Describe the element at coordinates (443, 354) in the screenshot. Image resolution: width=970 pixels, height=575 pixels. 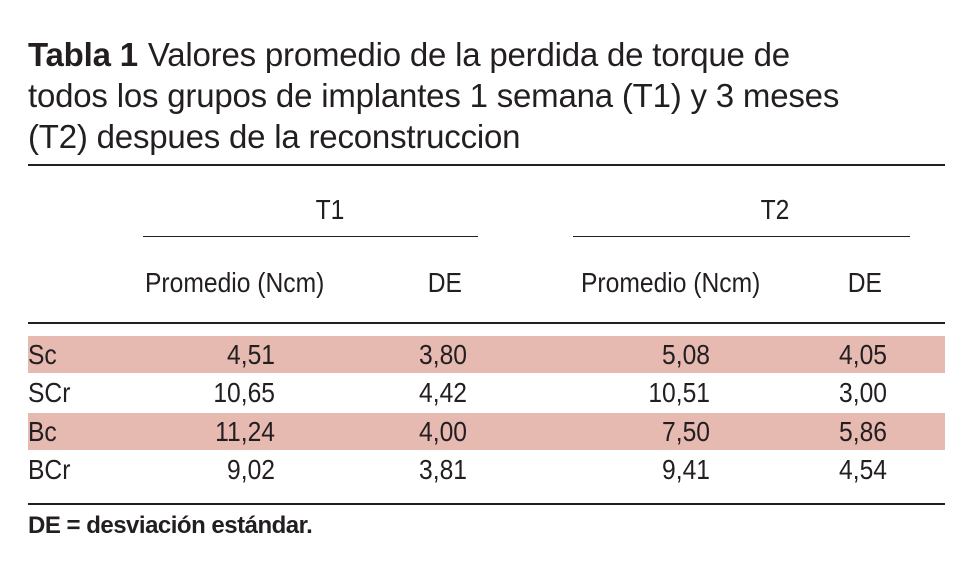
I see `t1-de-value: 3,80` at that location.